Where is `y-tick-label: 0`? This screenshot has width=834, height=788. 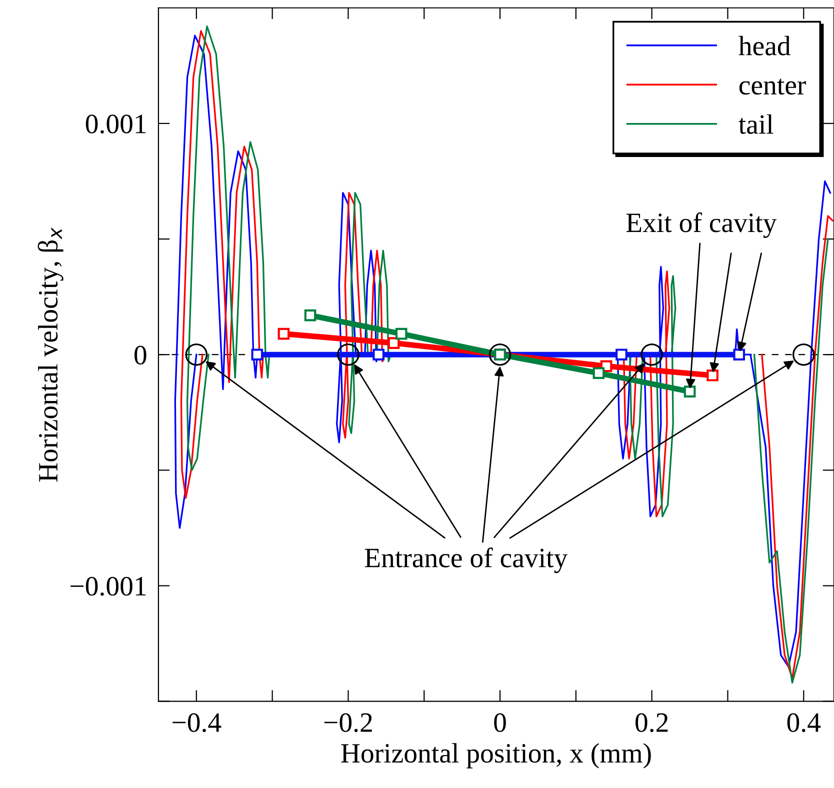
y-tick-label: 0 is located at coordinates (140, 355).